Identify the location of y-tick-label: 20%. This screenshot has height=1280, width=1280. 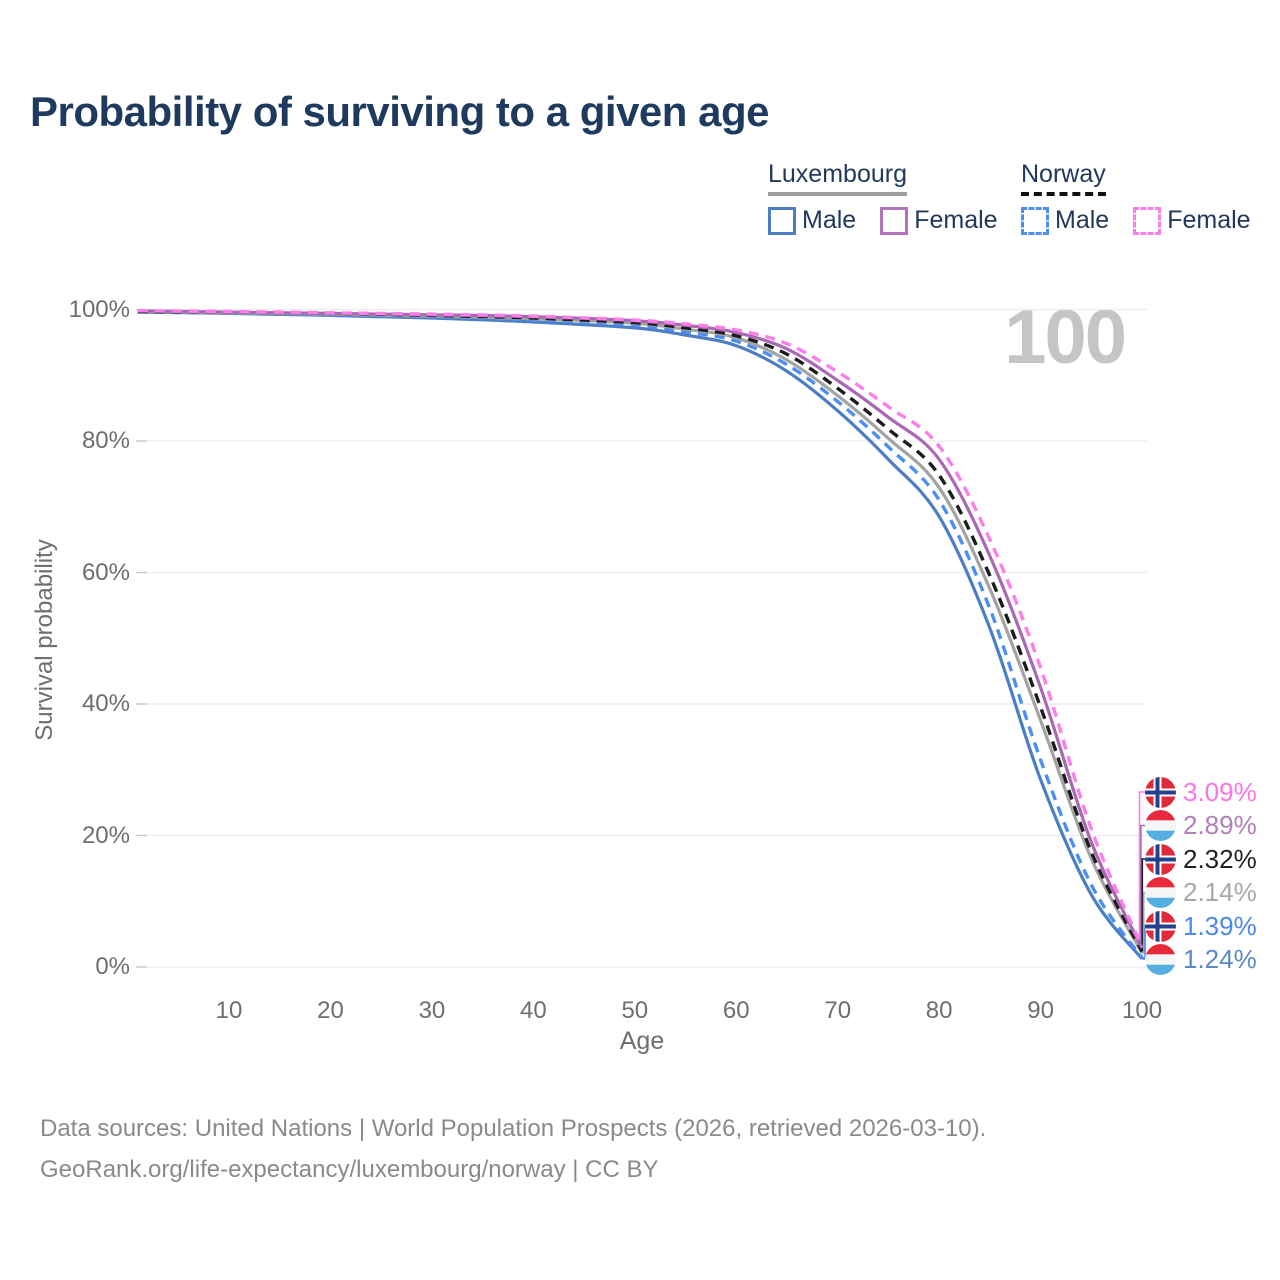
(105, 835).